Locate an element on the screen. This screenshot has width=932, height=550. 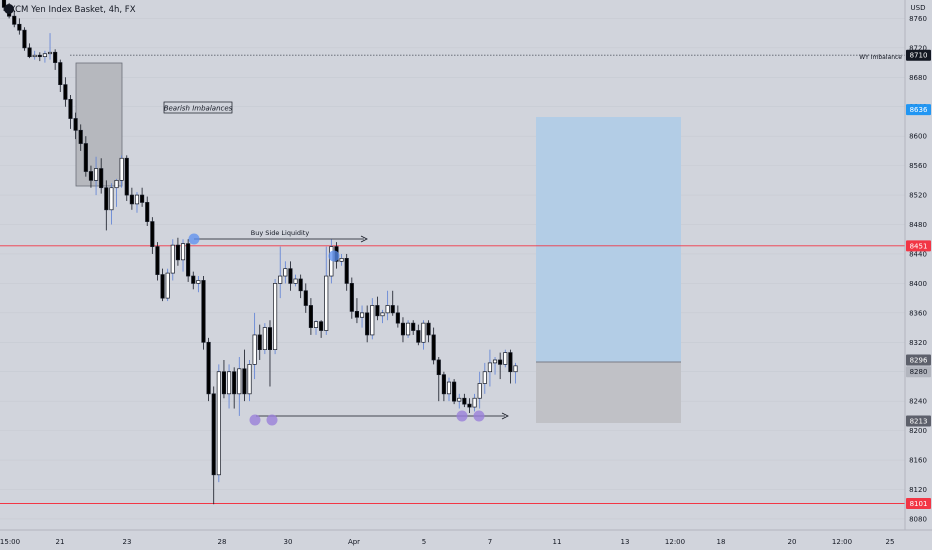
buy-side-liquidity-arrow-icon is located at coordinates (364, 239).